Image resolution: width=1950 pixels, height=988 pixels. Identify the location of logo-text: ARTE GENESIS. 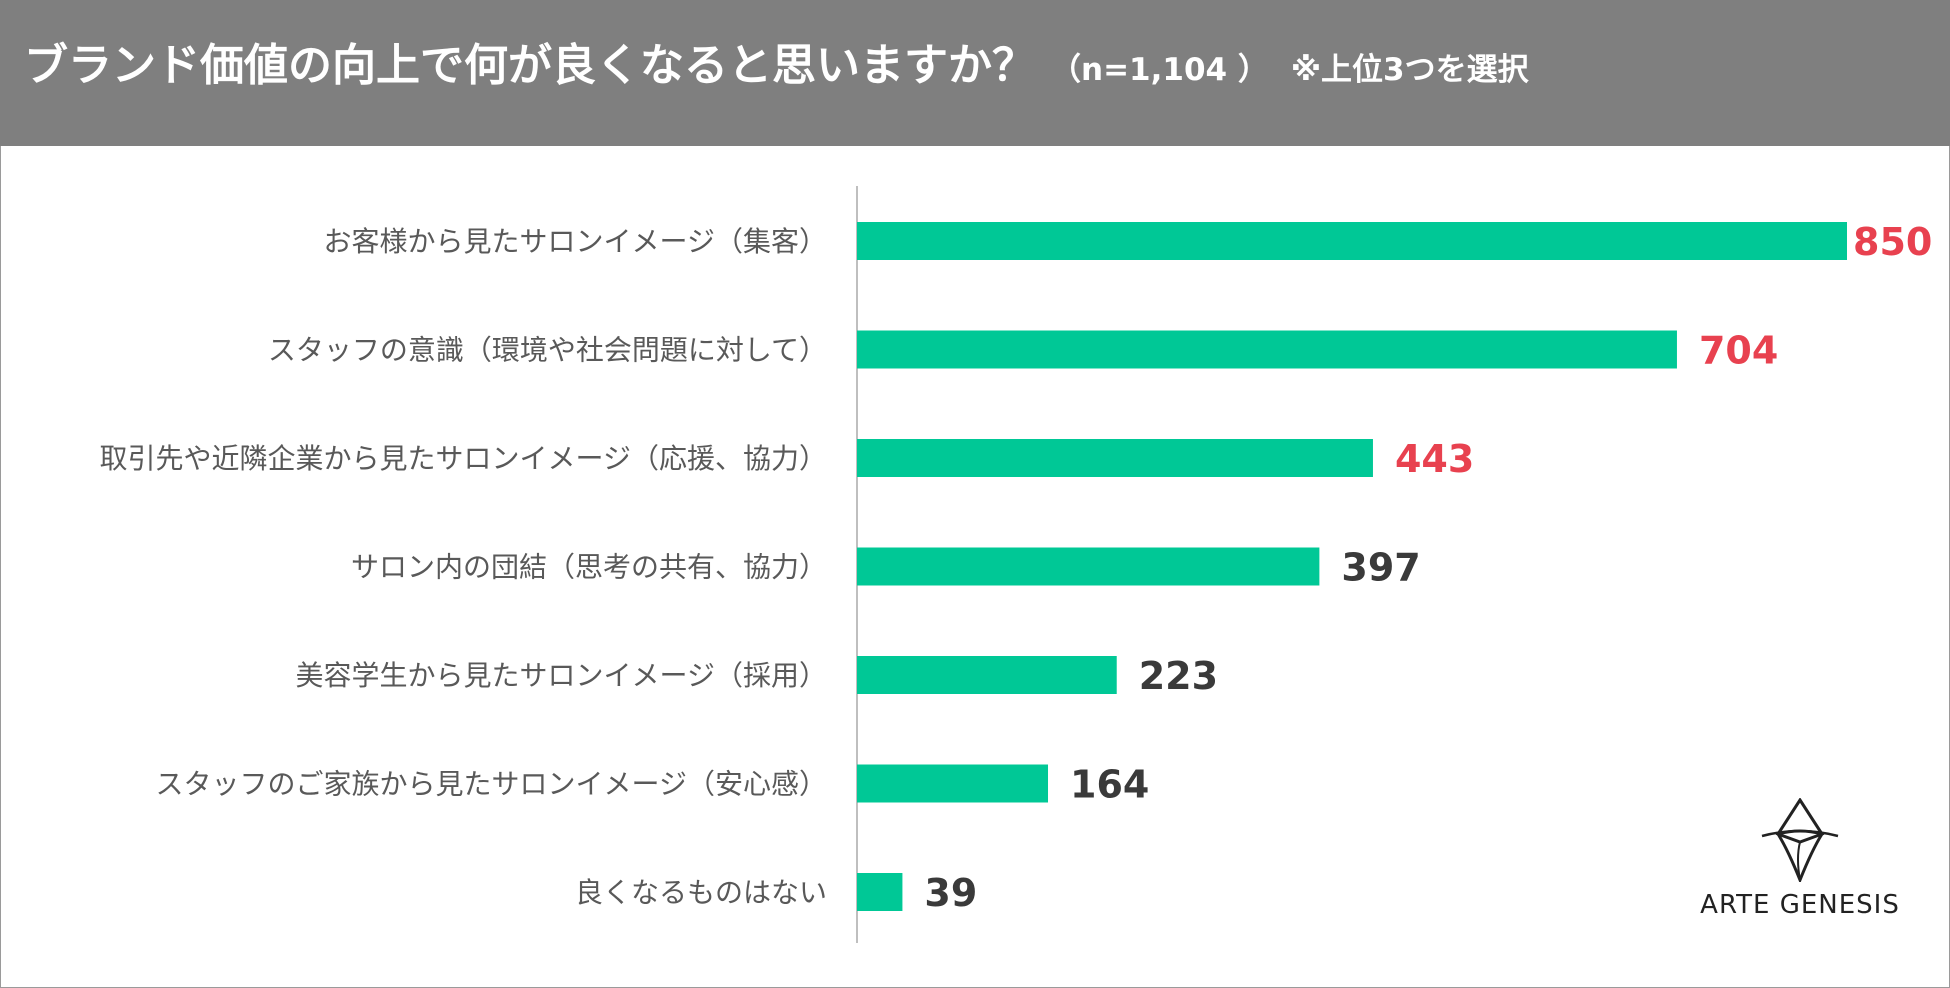
(1800, 905).